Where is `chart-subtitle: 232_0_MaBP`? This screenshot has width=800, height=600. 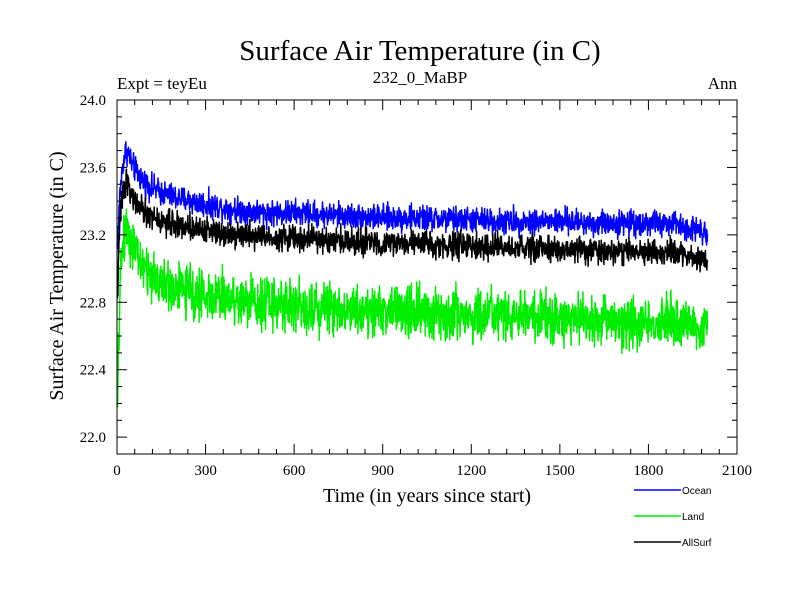 chart-subtitle: 232_0_MaBP is located at coordinates (420, 77).